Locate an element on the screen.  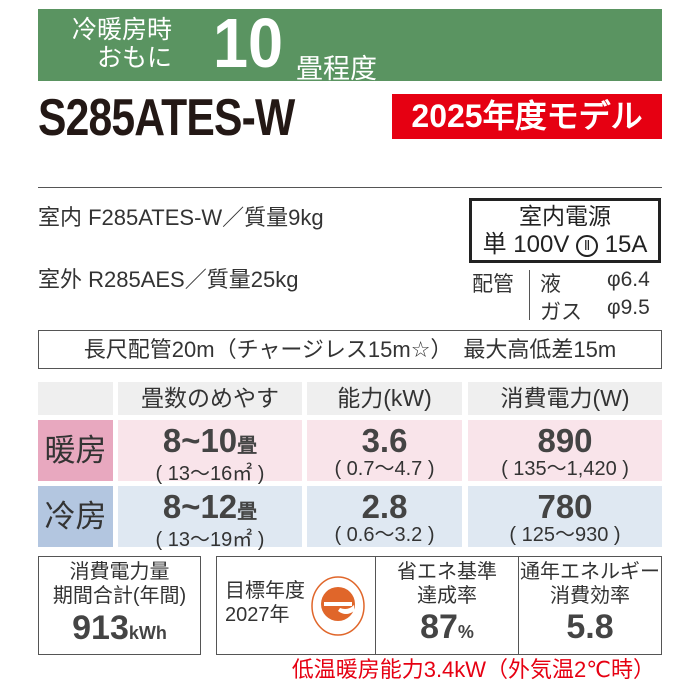
power-supply-box: 室内電源 単 100V Ⅱ 15A is located at coordinates (565, 230).